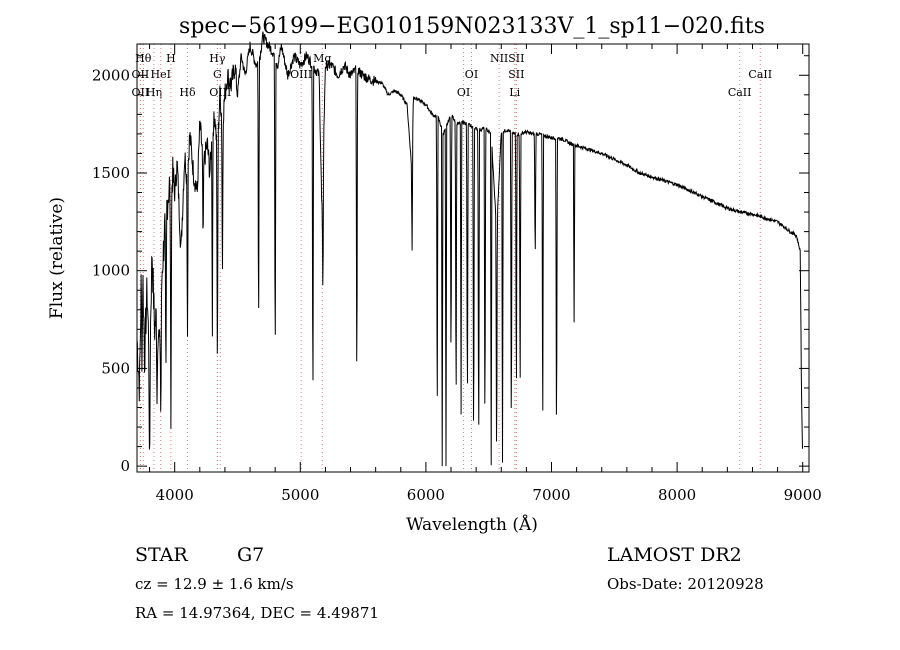  What do you see at coordinates (187, 92) in the screenshot?
I see `line-label-6: Hδ` at bounding box center [187, 92].